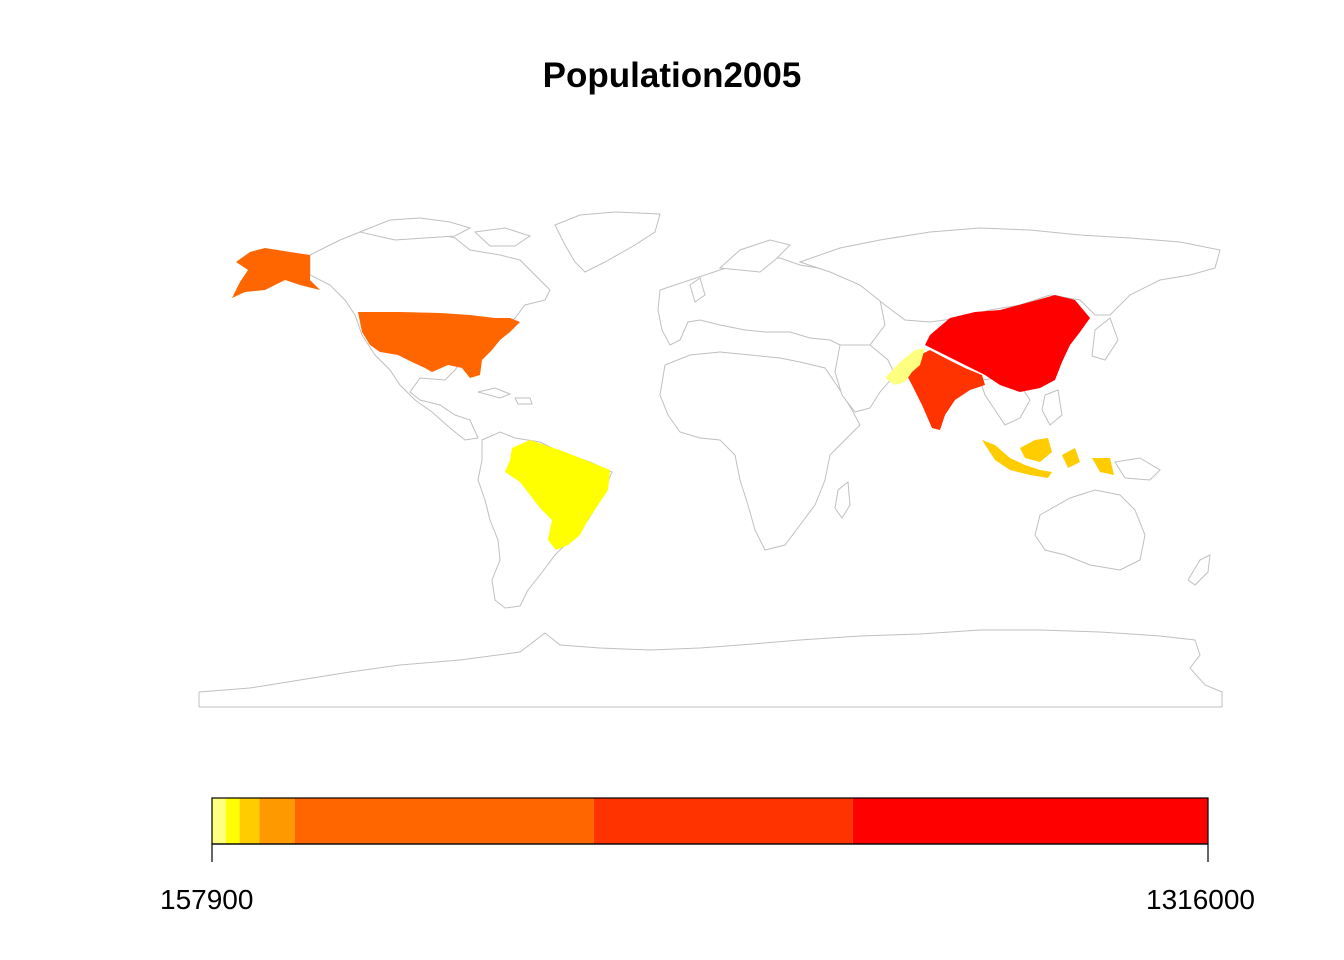 Image resolution: width=1344 pixels, height=960 pixels. I want to click on country-indonesia, so click(1048, 458).